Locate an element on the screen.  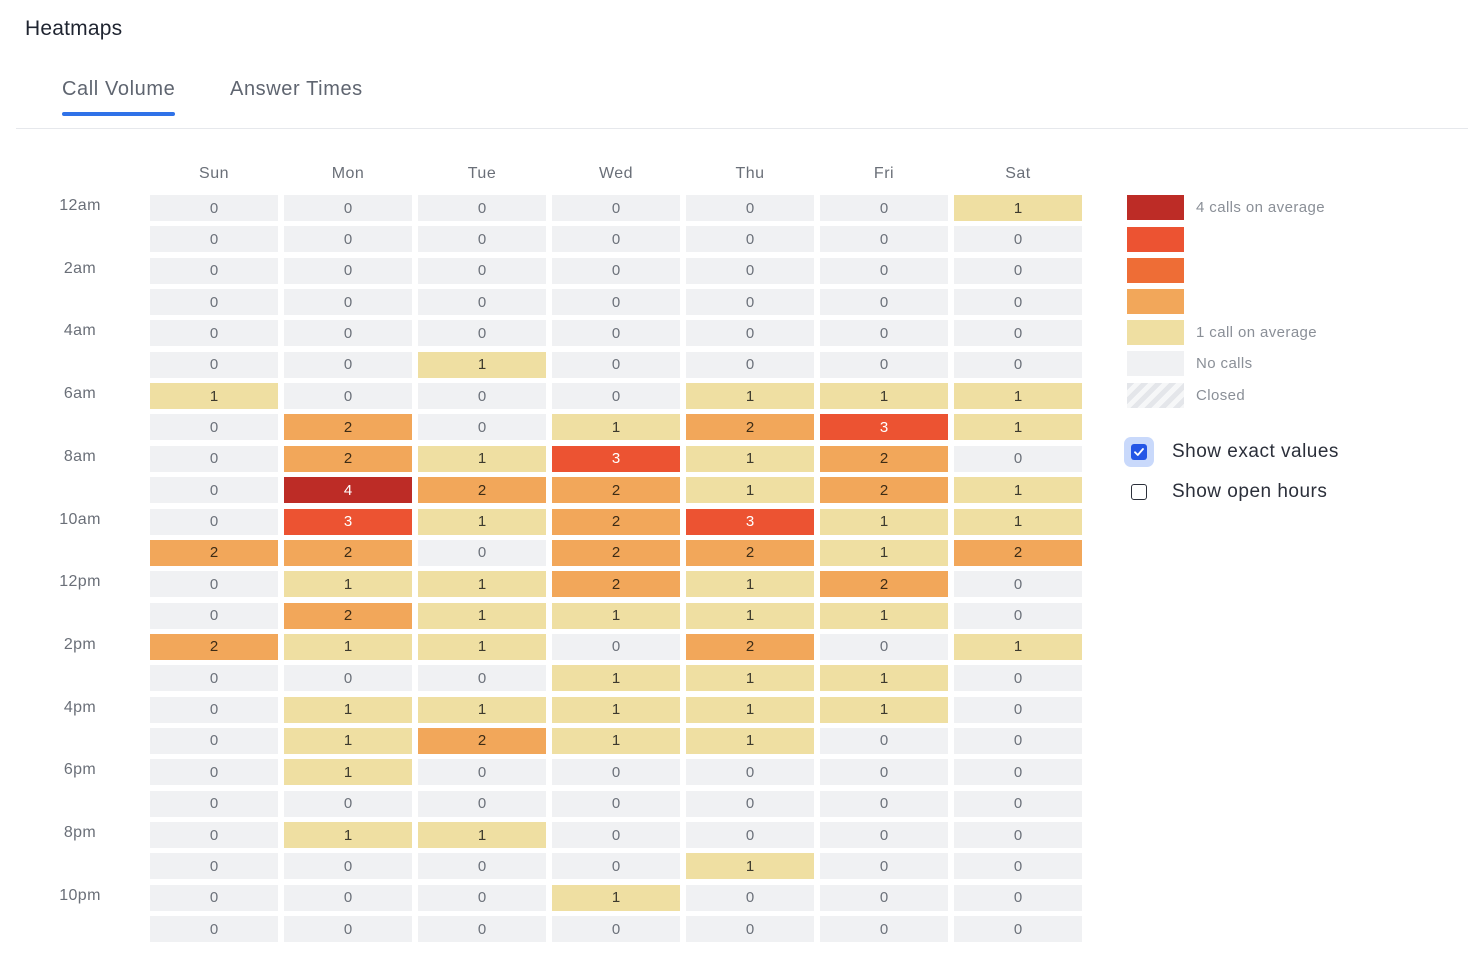
show-exact-values-option: Show exact values is located at coordinates (1231, 452).